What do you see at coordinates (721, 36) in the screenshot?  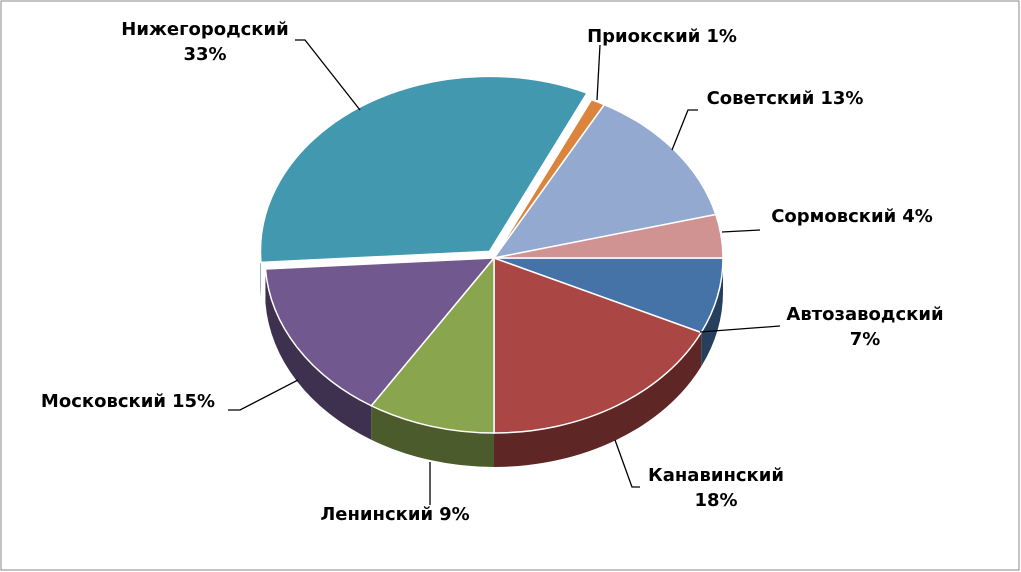 I see `value-label: 1%` at bounding box center [721, 36].